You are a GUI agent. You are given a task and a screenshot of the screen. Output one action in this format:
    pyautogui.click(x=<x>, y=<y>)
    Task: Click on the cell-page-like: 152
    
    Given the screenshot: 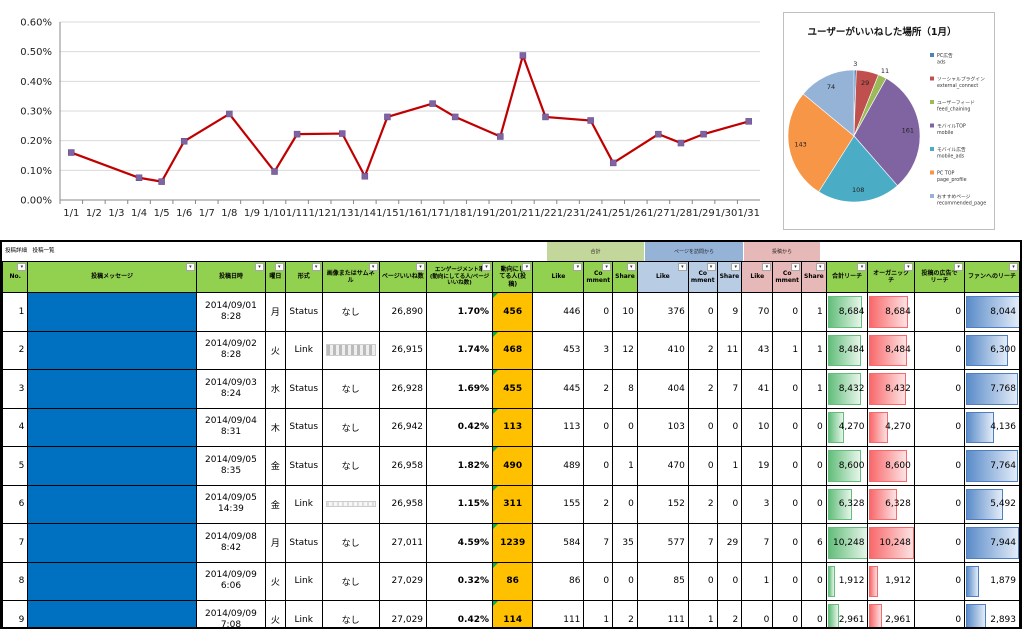 What is the action you would take?
    pyautogui.click(x=662, y=504)
    